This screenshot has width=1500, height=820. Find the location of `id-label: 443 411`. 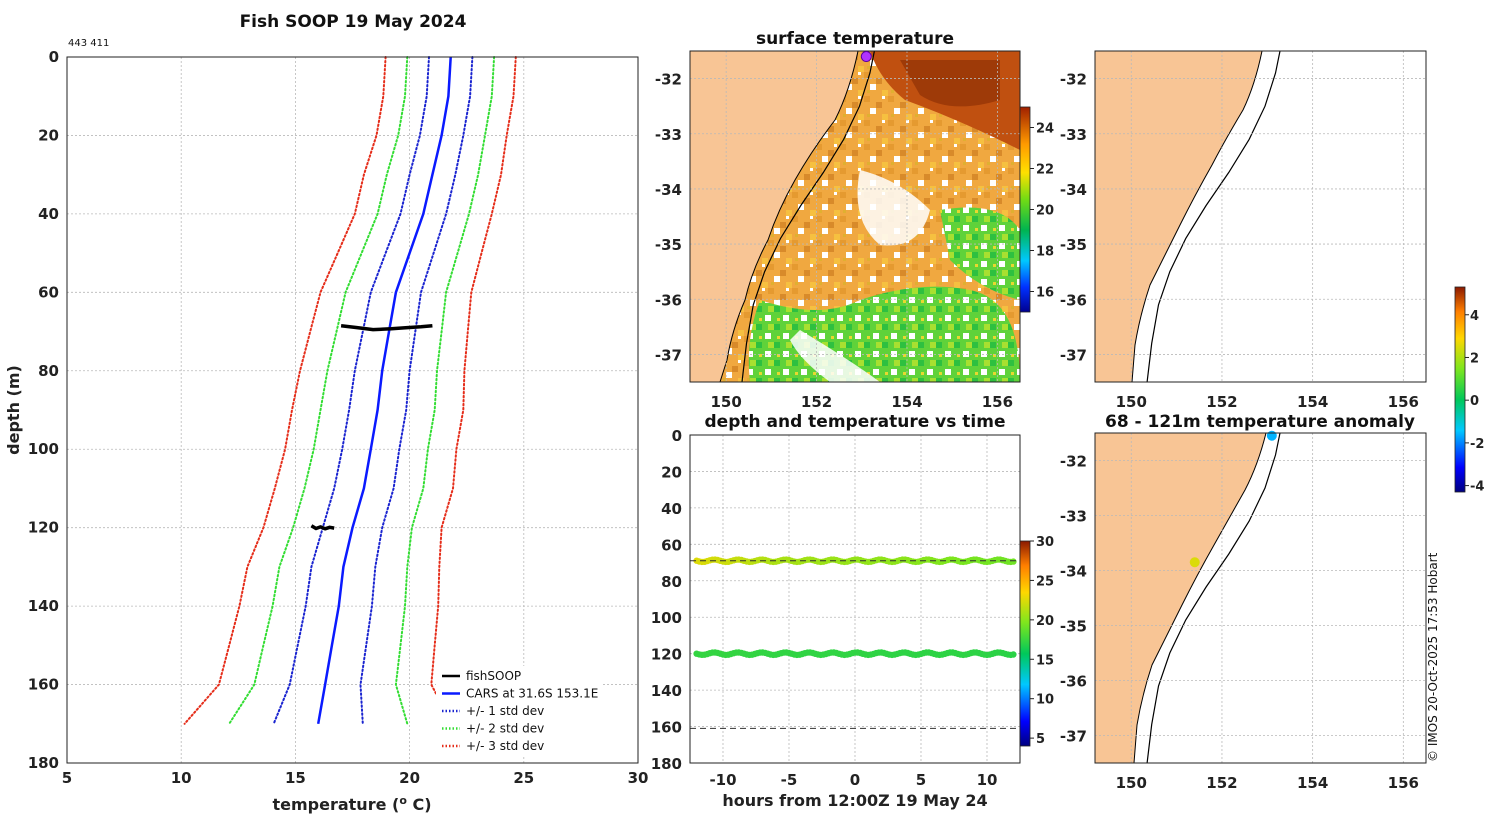

id-label: 443 411 is located at coordinates (88, 43).